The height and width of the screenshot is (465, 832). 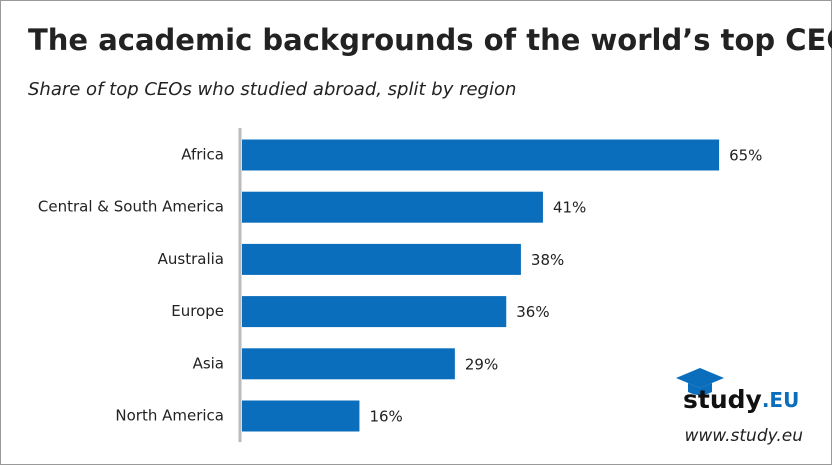 What do you see at coordinates (481, 364) in the screenshot?
I see `value-label: 29%` at bounding box center [481, 364].